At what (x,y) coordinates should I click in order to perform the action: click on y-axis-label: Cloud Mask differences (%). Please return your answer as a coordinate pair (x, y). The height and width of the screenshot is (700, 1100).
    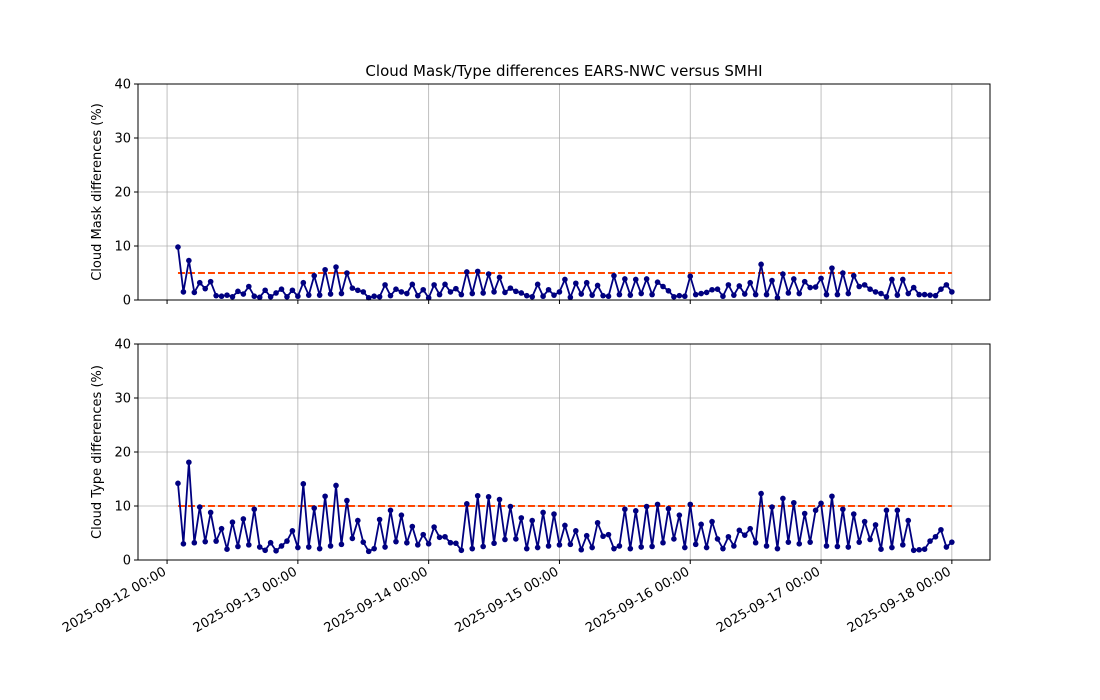
    Looking at the image, I should click on (97, 192).